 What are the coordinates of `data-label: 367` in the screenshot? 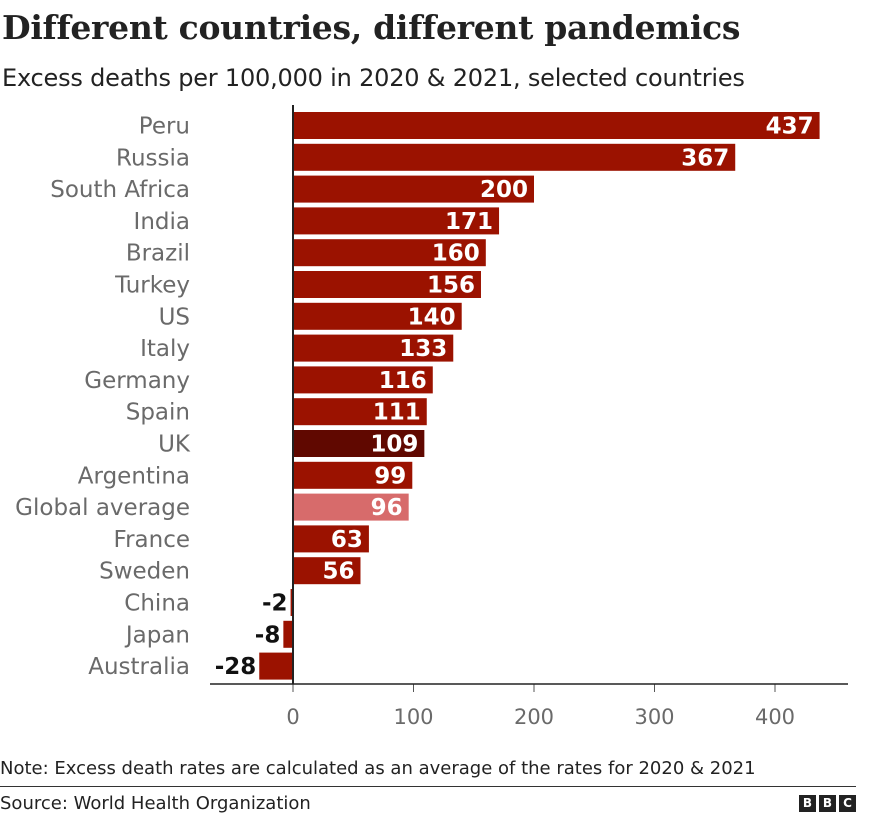 It's located at (705, 158).